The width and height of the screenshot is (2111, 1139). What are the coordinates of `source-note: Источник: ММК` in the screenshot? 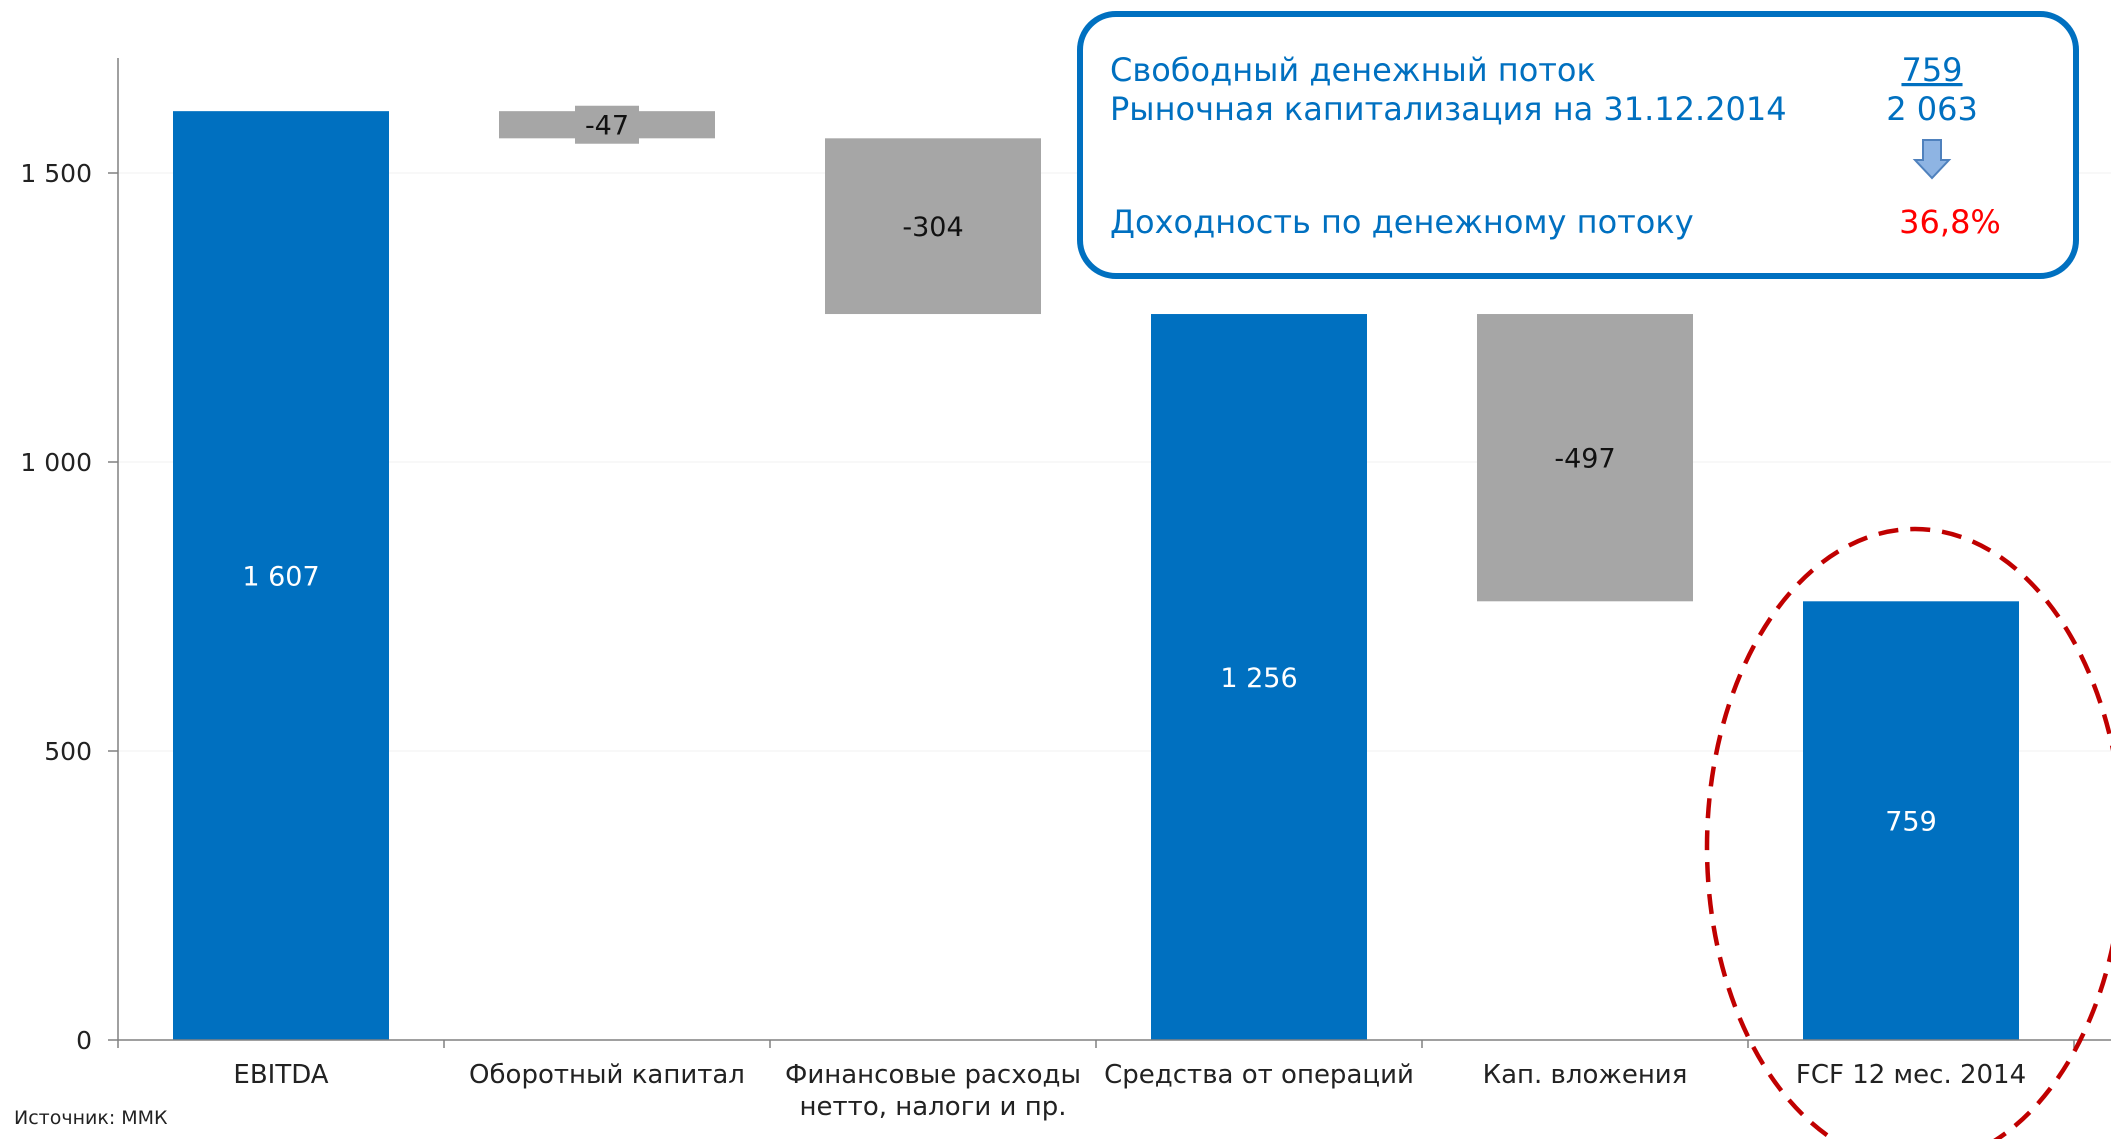 It's located at (91, 1118).